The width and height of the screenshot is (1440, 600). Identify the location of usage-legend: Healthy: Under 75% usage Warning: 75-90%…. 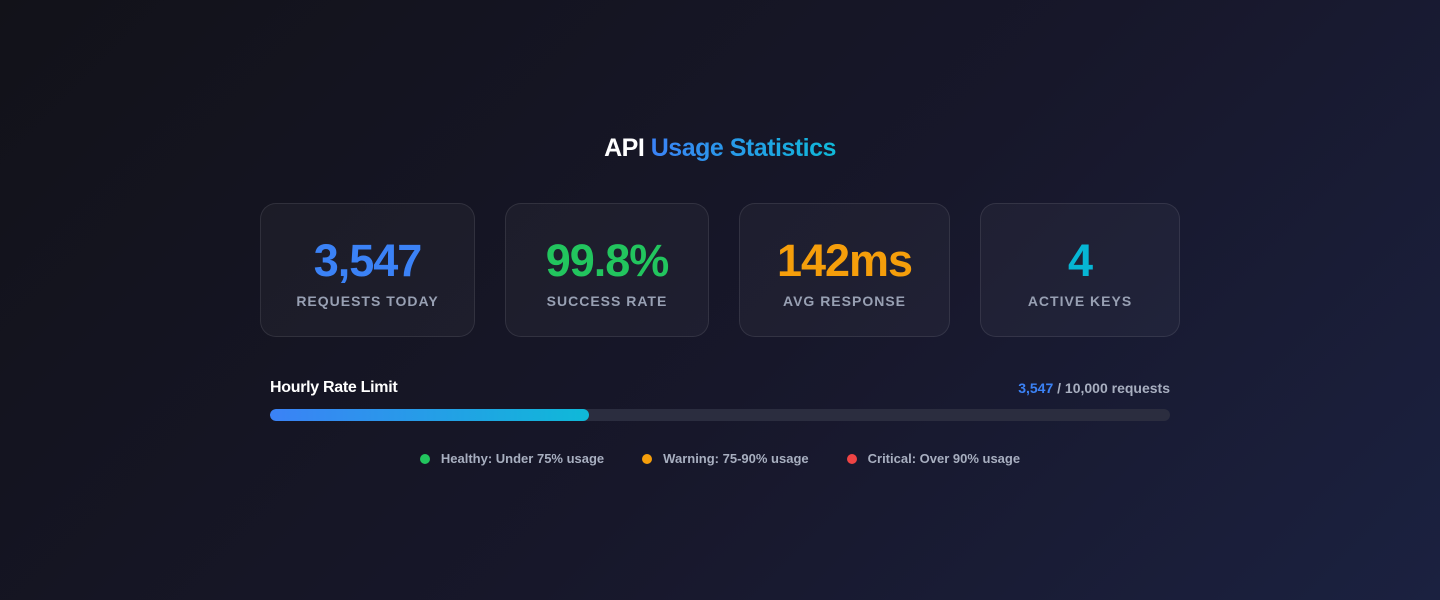
(720, 459).